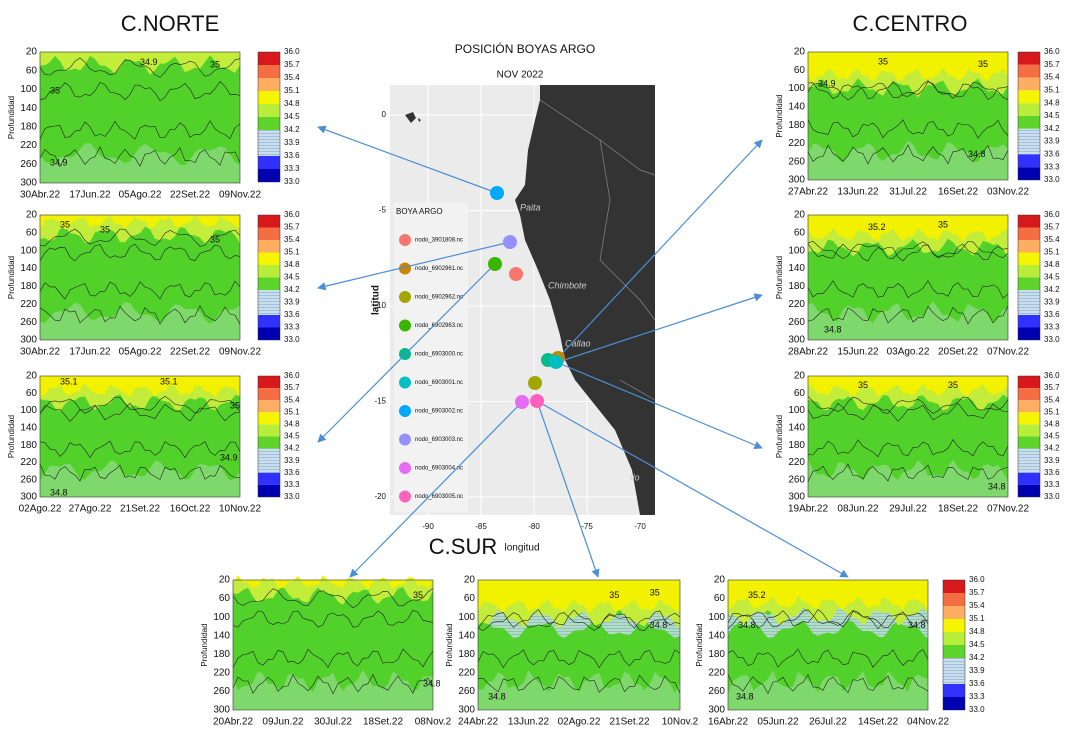  I want to click on map-y-label: latitud, so click(376, 300).